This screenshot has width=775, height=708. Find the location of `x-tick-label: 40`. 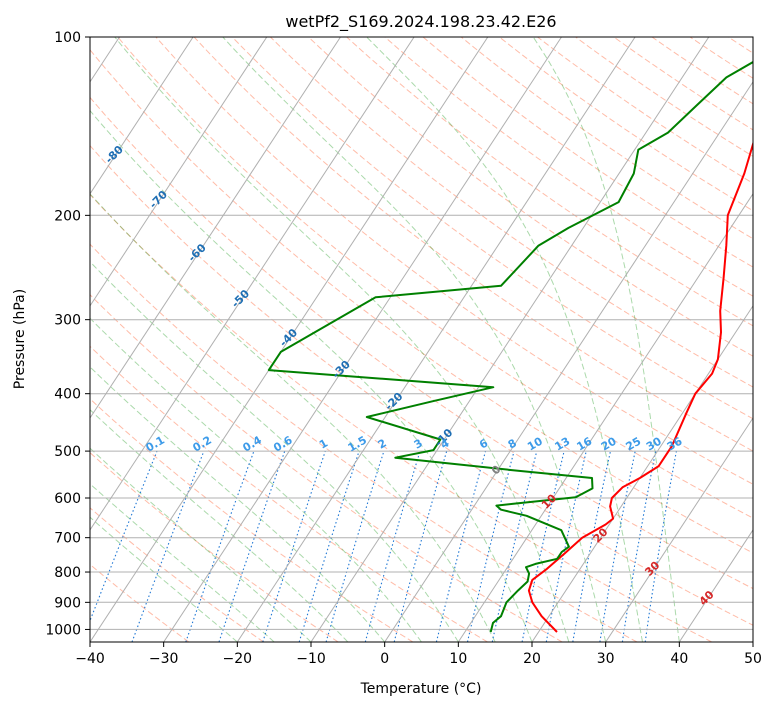

x-tick-label: 40 is located at coordinates (679, 659).